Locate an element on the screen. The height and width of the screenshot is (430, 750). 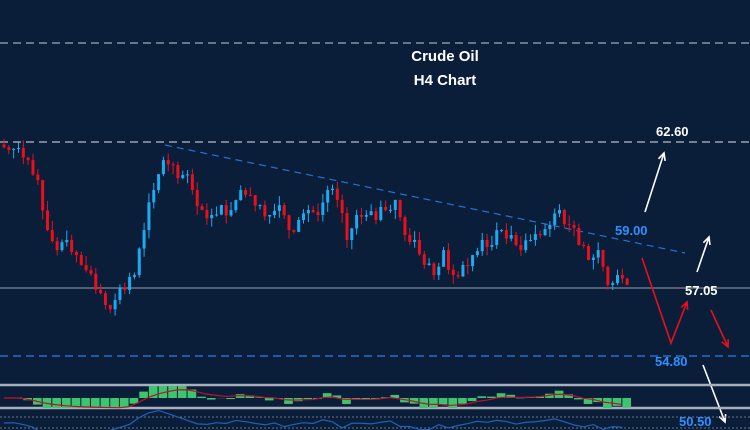
level-label-59-00: 59.00 is located at coordinates (631, 230).